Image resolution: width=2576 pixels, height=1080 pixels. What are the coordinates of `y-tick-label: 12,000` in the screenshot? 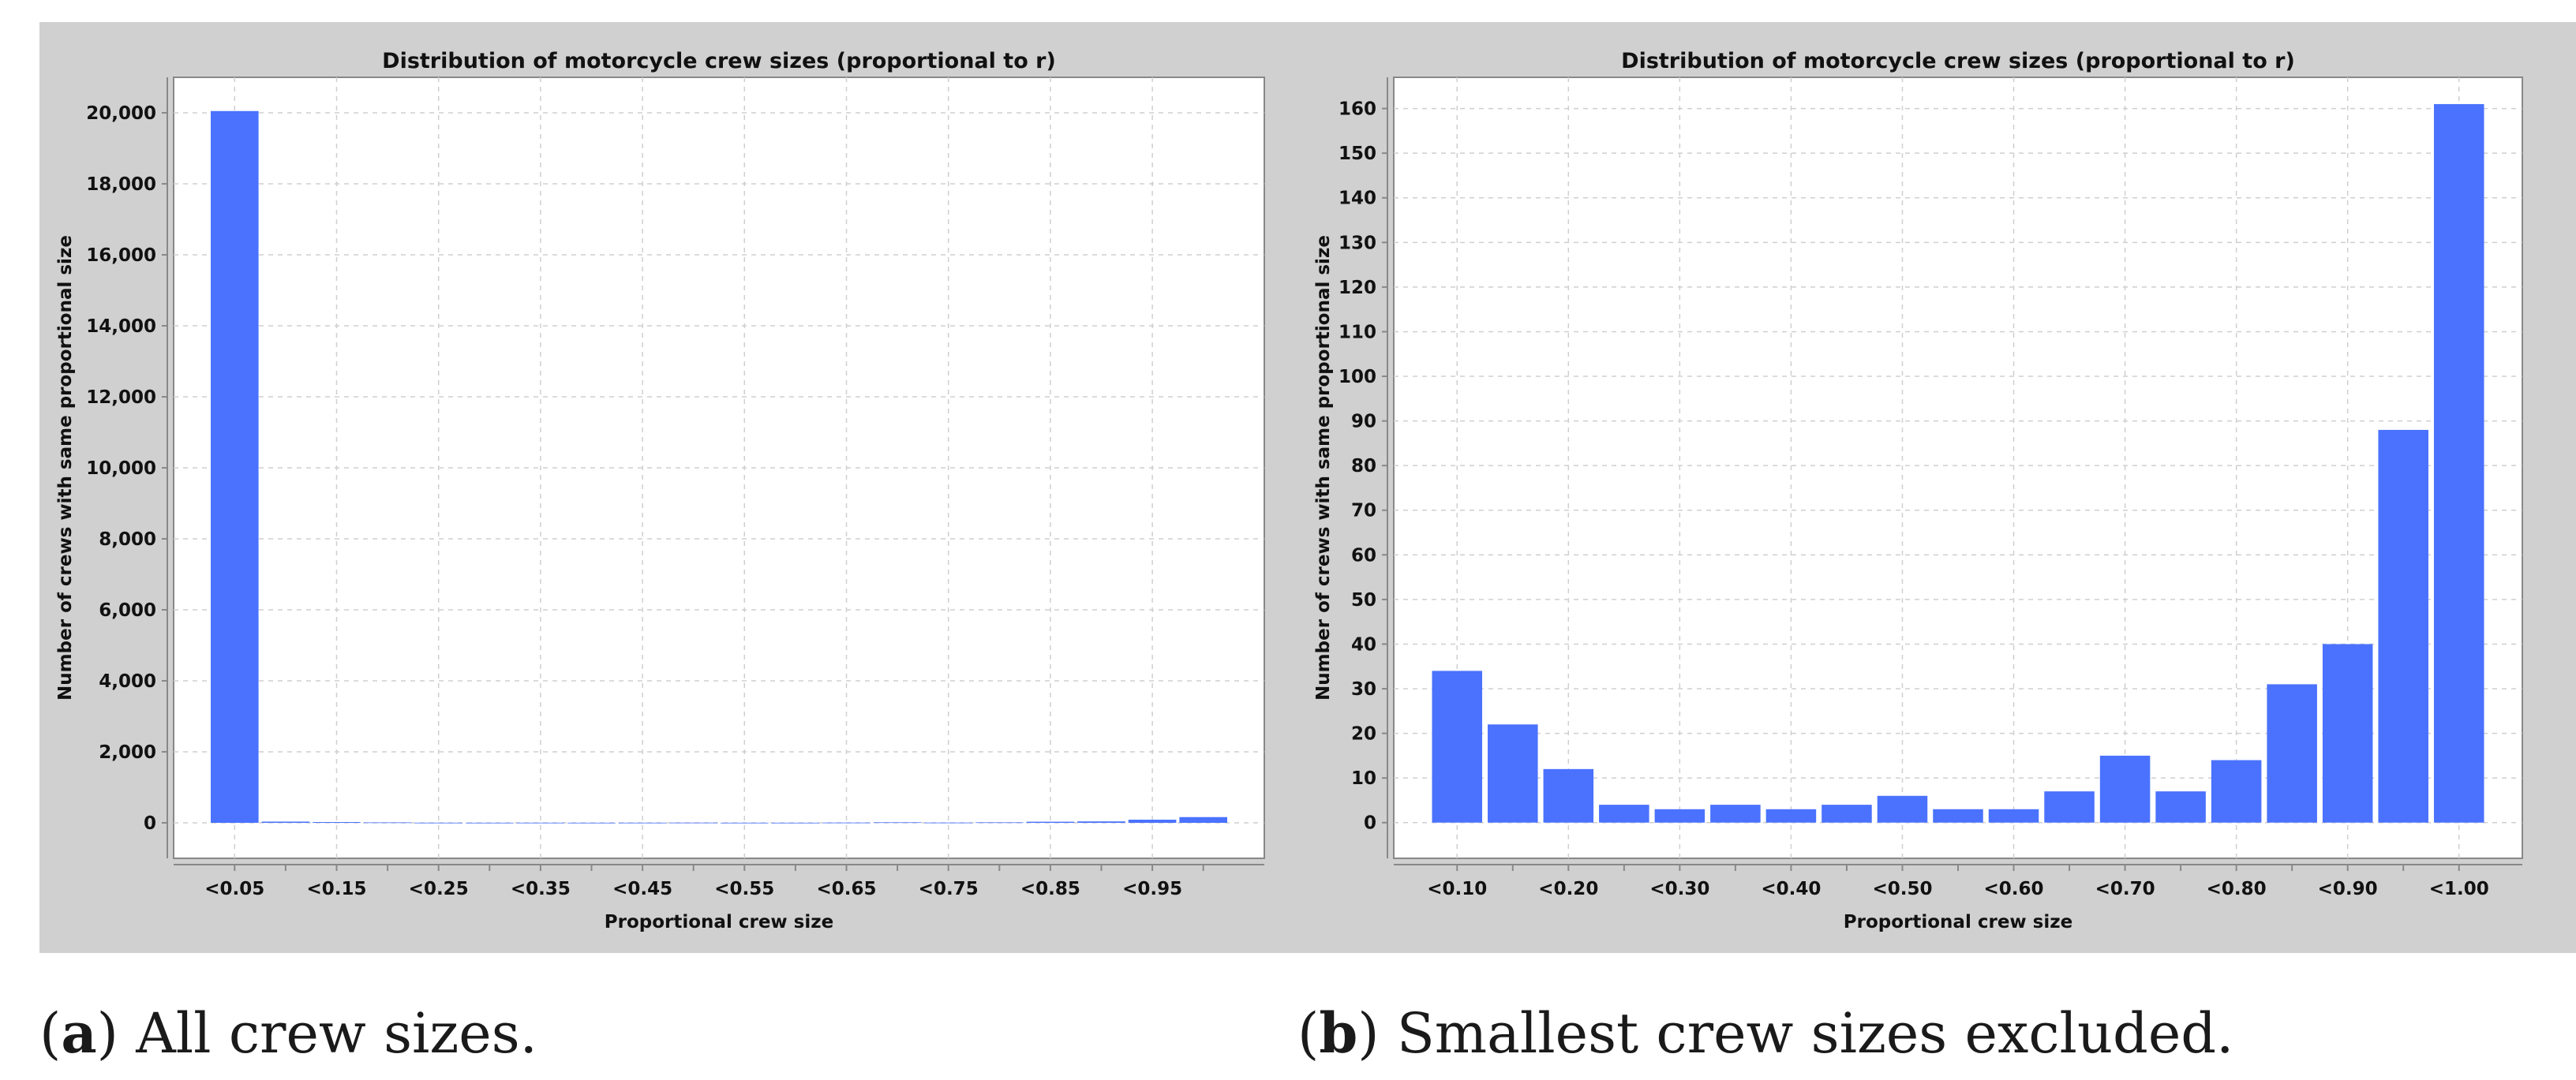 It's located at (121, 397).